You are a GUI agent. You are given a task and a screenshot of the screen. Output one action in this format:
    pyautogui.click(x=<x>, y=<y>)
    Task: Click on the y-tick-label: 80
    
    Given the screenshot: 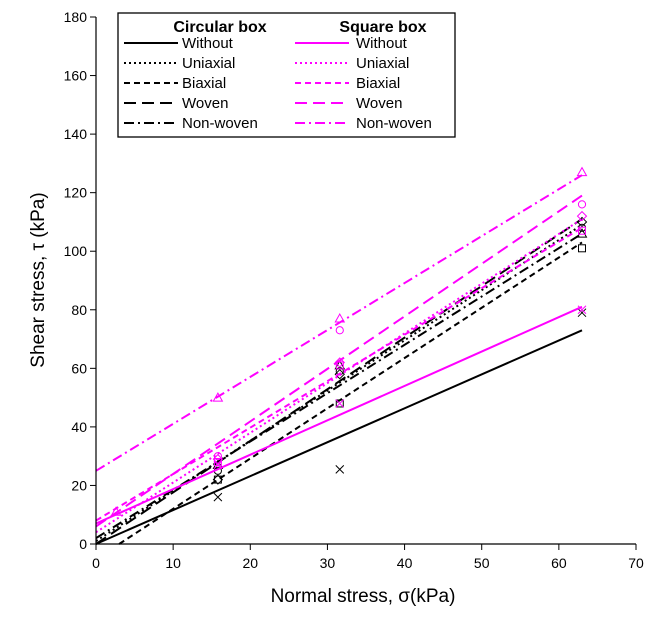 What is the action you would take?
    pyautogui.click(x=79, y=310)
    